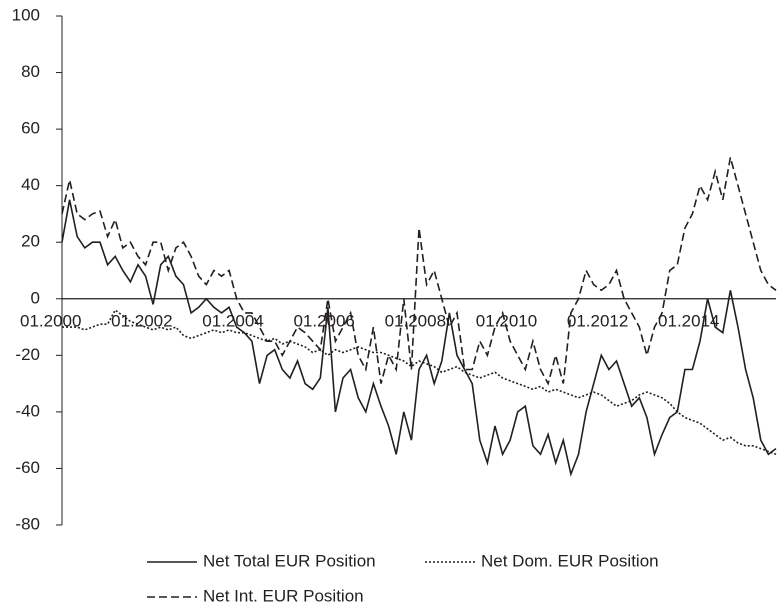  I want to click on x-tick-label: 01.2014, so click(688, 320).